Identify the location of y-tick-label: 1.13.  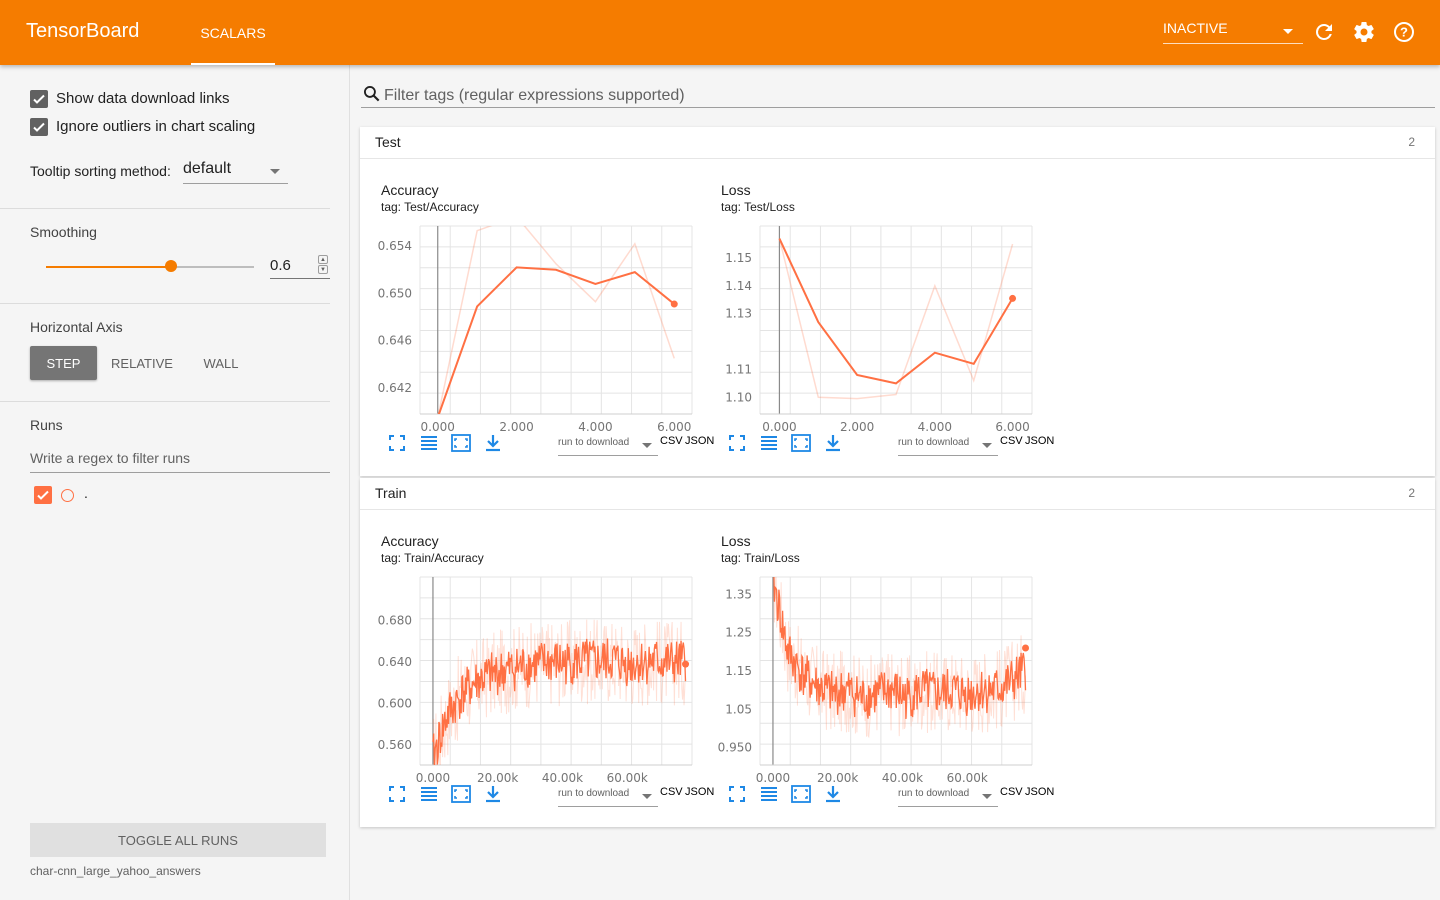
(738, 314).